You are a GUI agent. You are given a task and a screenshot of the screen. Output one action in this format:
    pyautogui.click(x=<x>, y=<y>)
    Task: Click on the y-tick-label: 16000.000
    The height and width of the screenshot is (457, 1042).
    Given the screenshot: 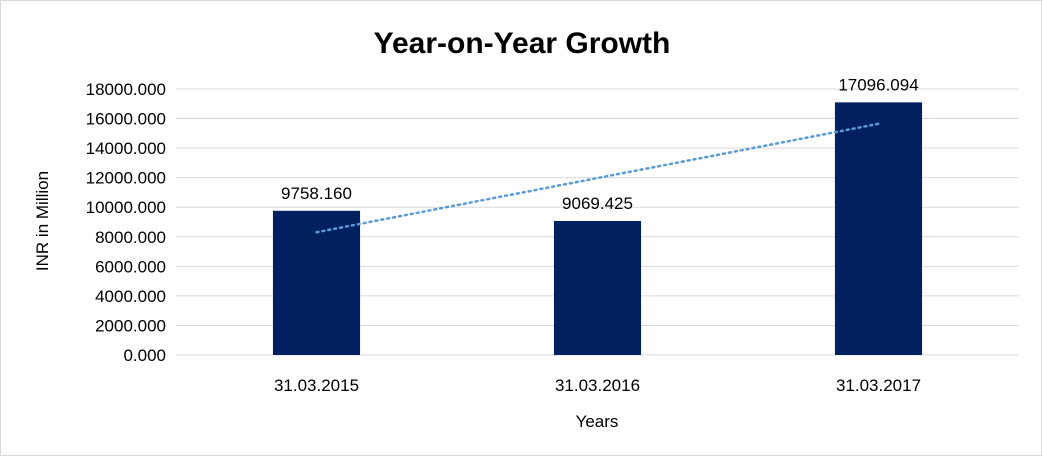 What is the action you would take?
    pyautogui.click(x=126, y=119)
    